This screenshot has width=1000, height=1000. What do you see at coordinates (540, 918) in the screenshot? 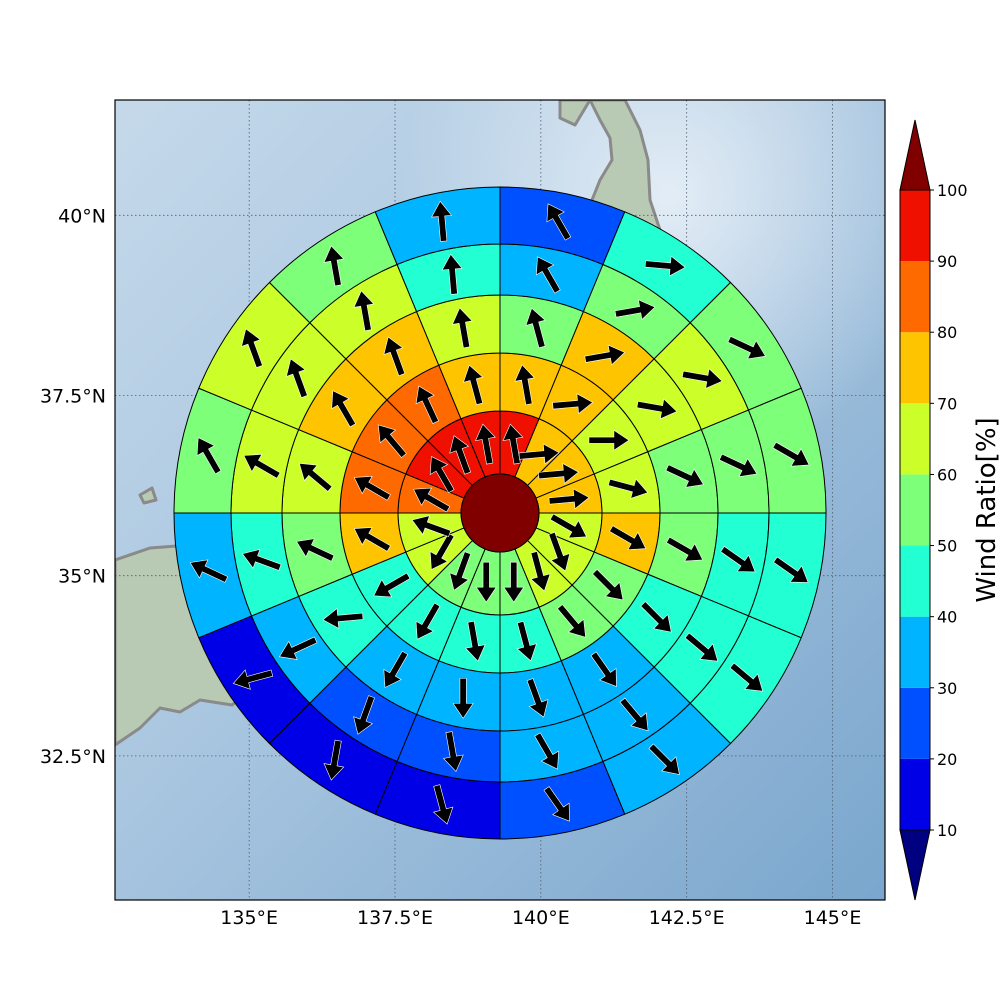
I see `longitude-tick-labels: 135°E 137.5°E 140°E 142.5°E 145°E` at bounding box center [540, 918].